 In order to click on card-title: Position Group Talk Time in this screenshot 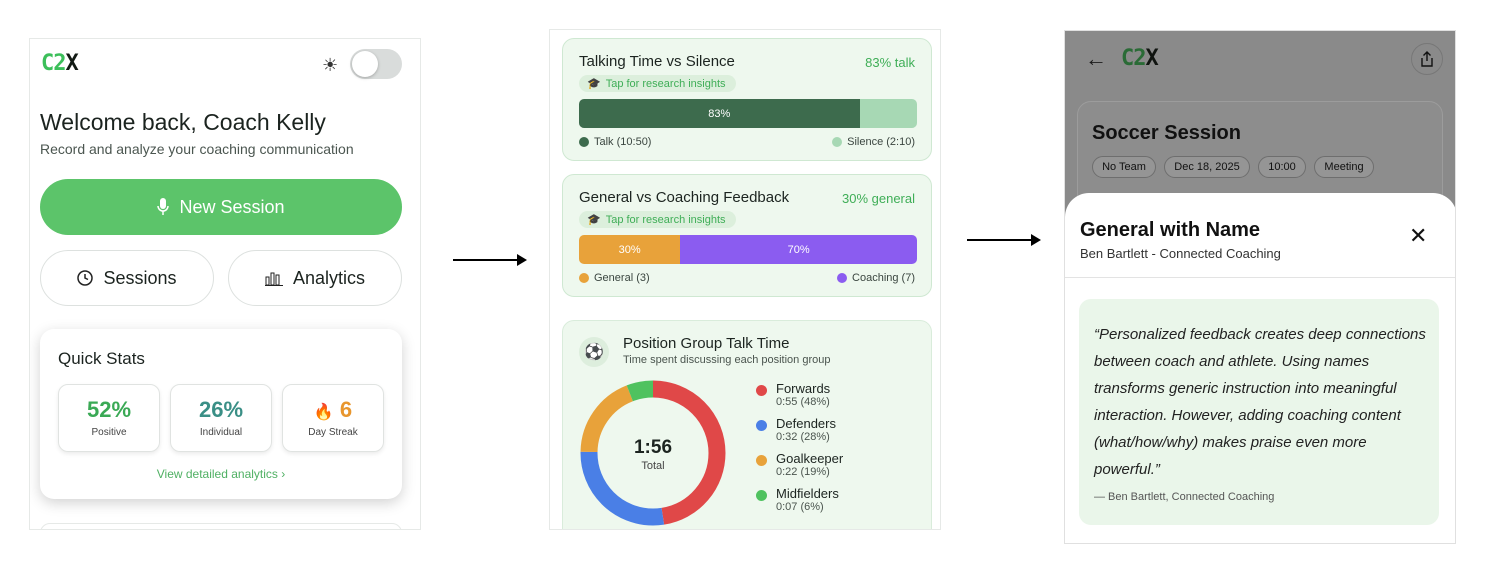, I will do `click(706, 343)`.